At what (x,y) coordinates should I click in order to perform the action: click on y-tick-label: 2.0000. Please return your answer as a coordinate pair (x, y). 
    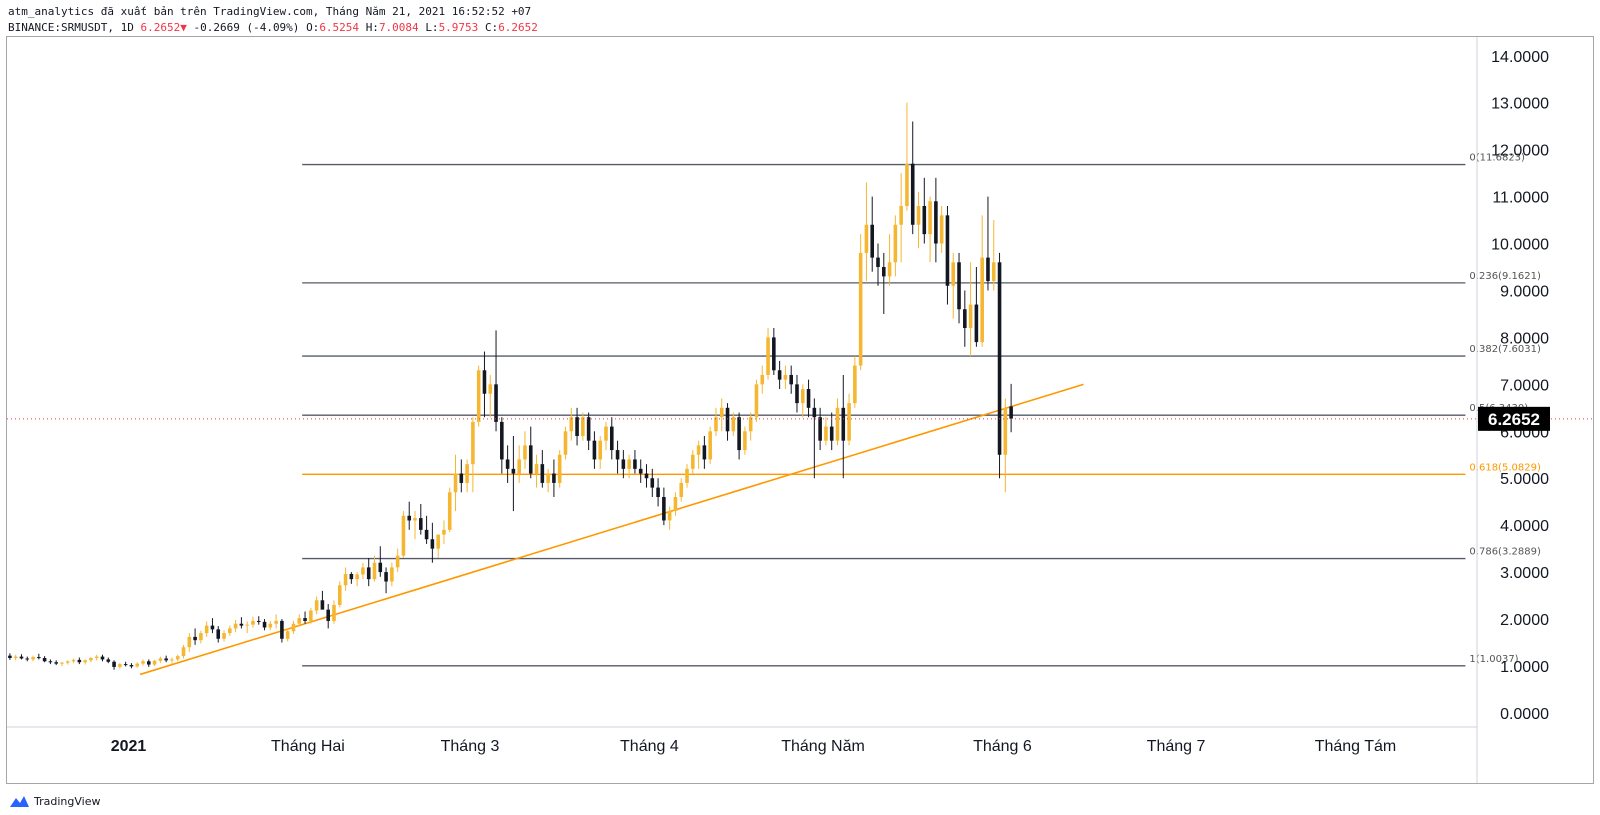
    Looking at the image, I should click on (1524, 620).